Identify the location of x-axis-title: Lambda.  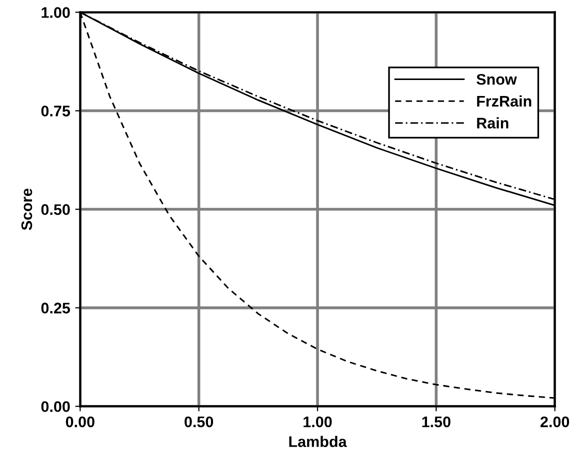
(318, 442).